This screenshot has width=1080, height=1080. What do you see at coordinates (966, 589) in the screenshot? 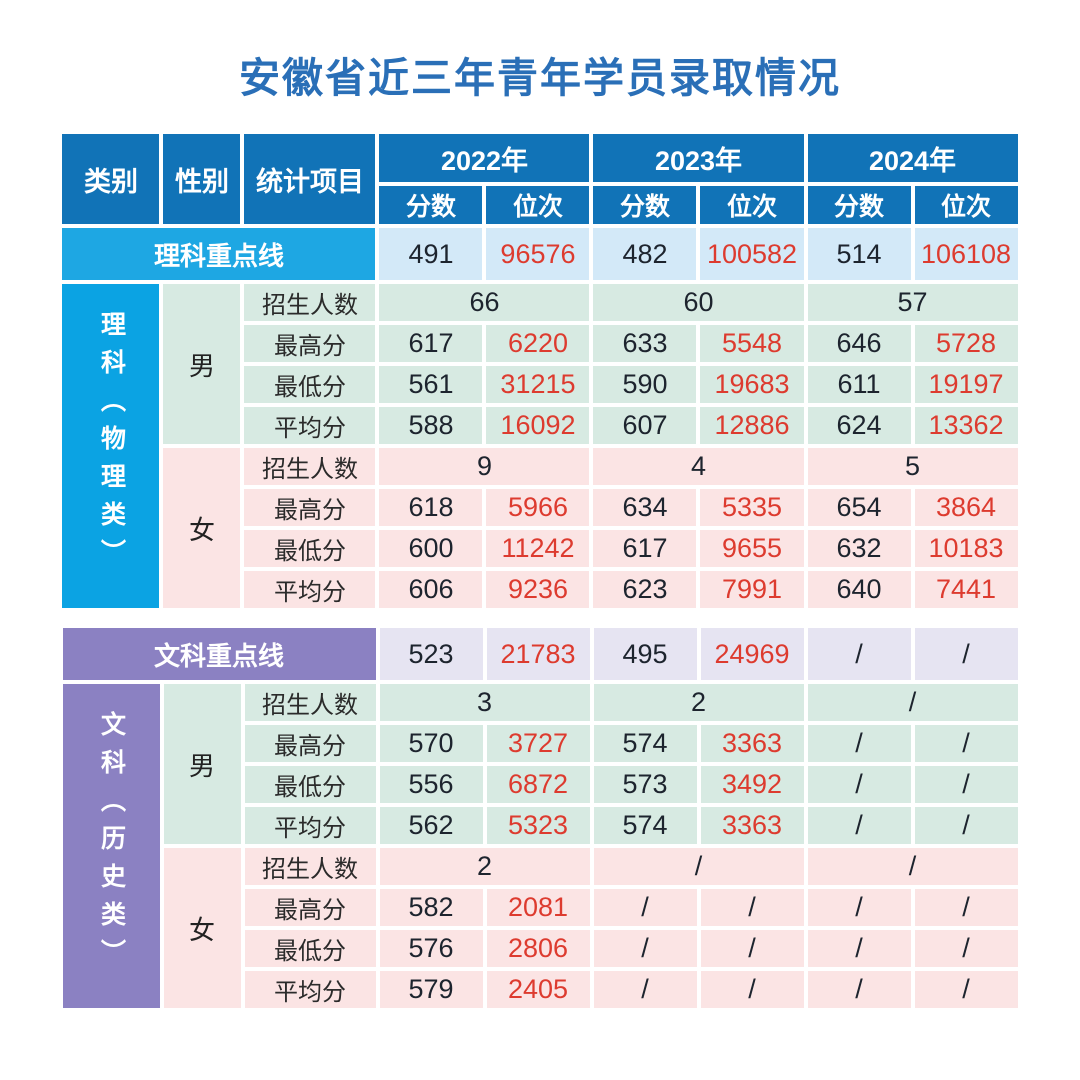
I see `rank-cell: 7441` at bounding box center [966, 589].